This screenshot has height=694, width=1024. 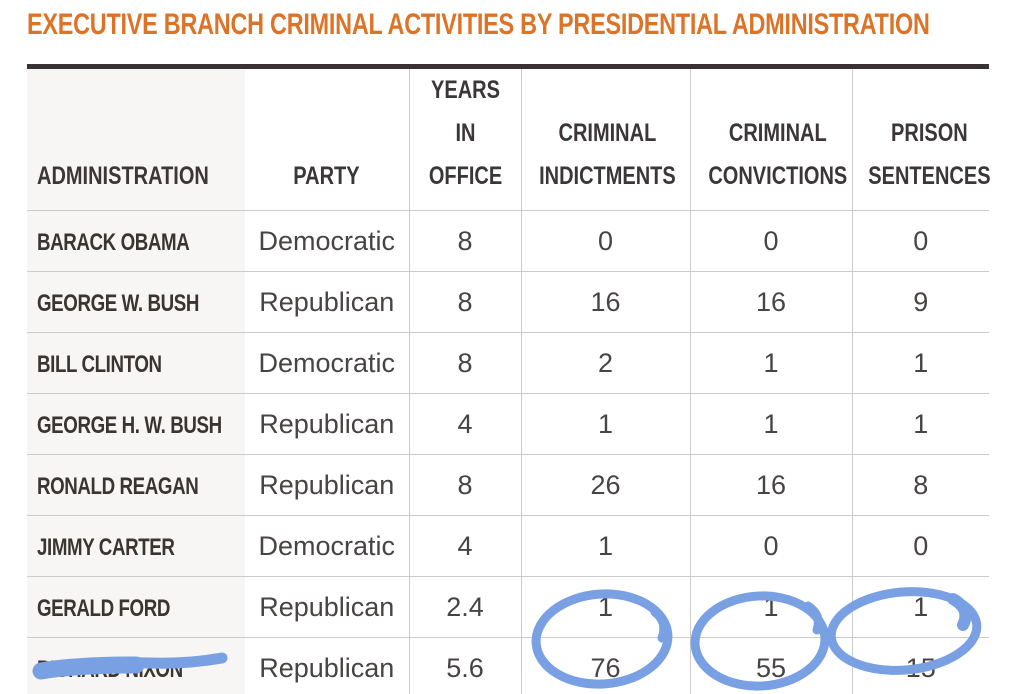 I want to click on col-header-criminal-indictments: CRIMINAL INDICTMENTS, so click(x=605, y=140).